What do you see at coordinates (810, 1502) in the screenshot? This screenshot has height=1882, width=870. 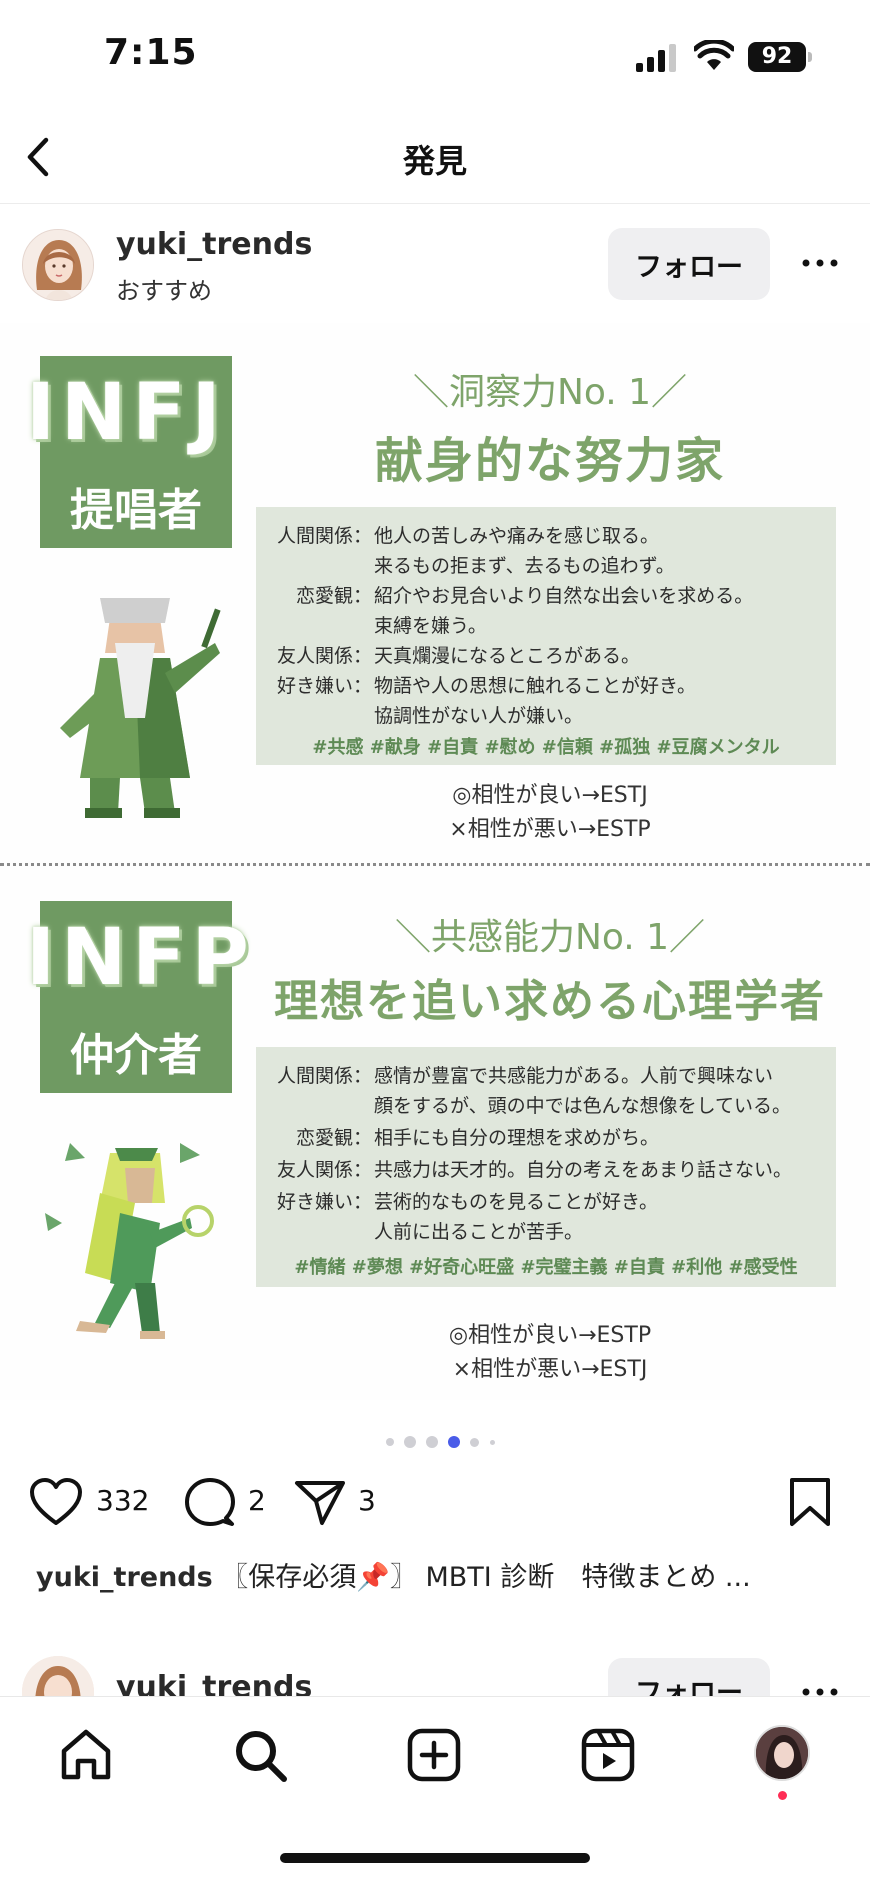 I see `bookmark-icon` at bounding box center [810, 1502].